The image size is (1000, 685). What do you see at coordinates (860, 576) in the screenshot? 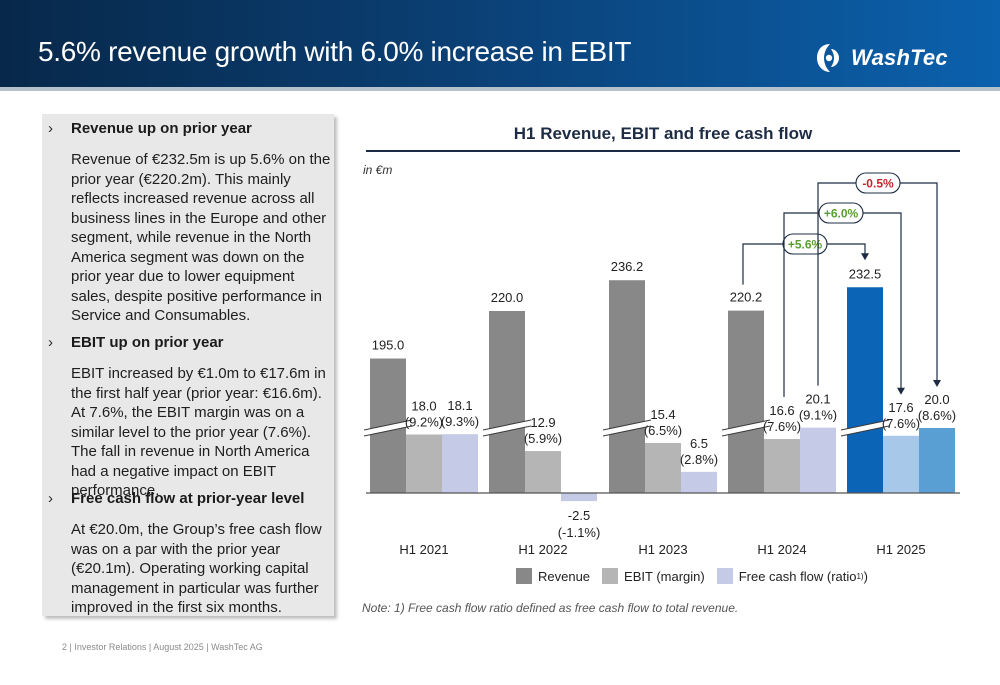
I see `legend-footnote: 1)` at bounding box center [860, 576].